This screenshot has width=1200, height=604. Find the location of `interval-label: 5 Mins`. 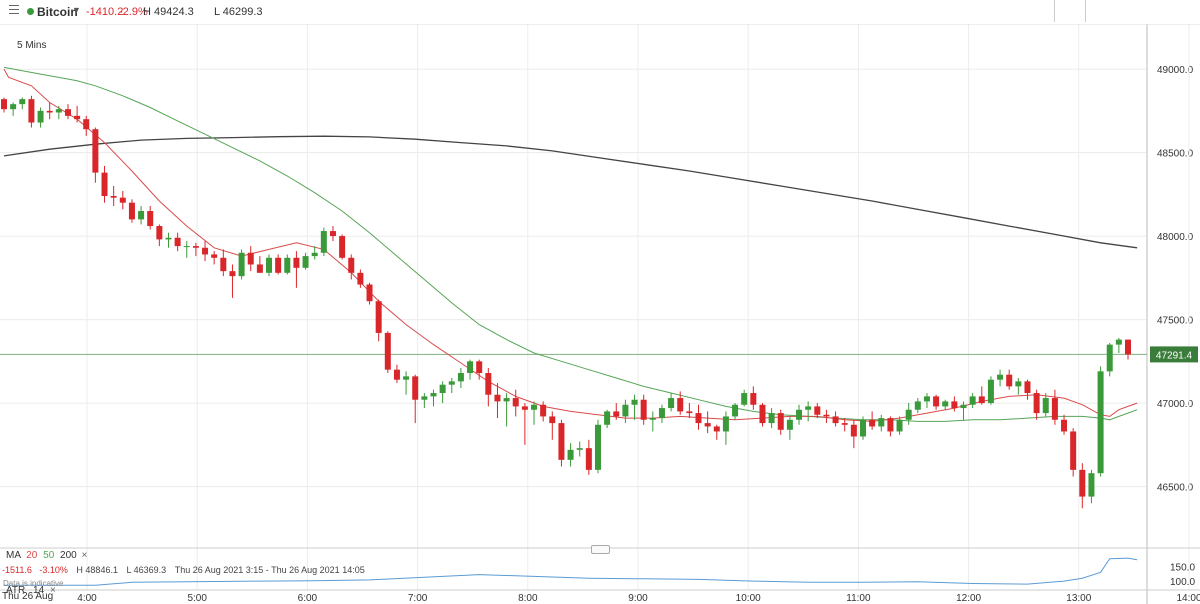

interval-label: 5 Mins is located at coordinates (32, 45).